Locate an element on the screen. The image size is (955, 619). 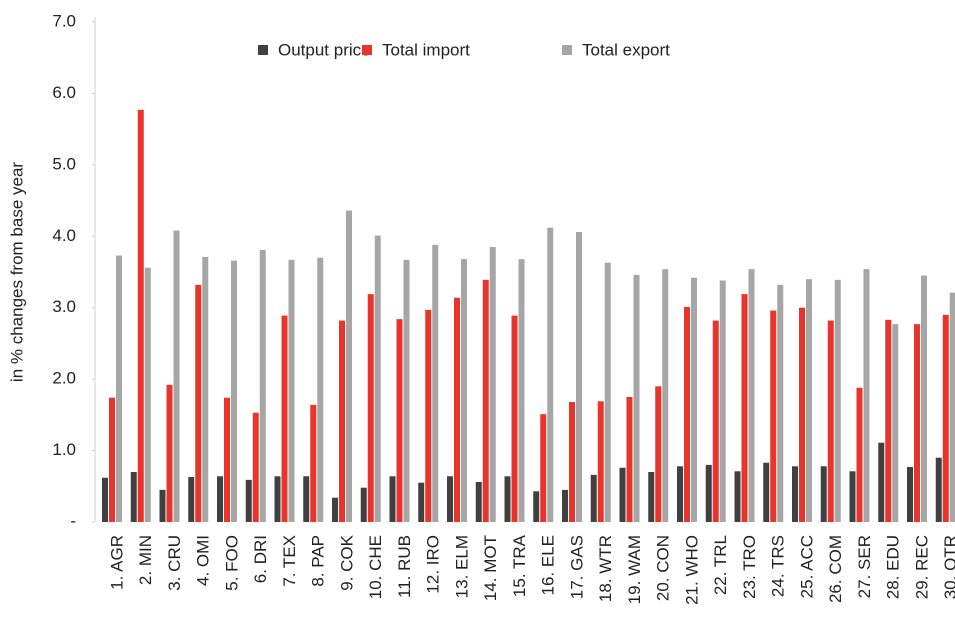
legend-label: Total export is located at coordinates (626, 49).